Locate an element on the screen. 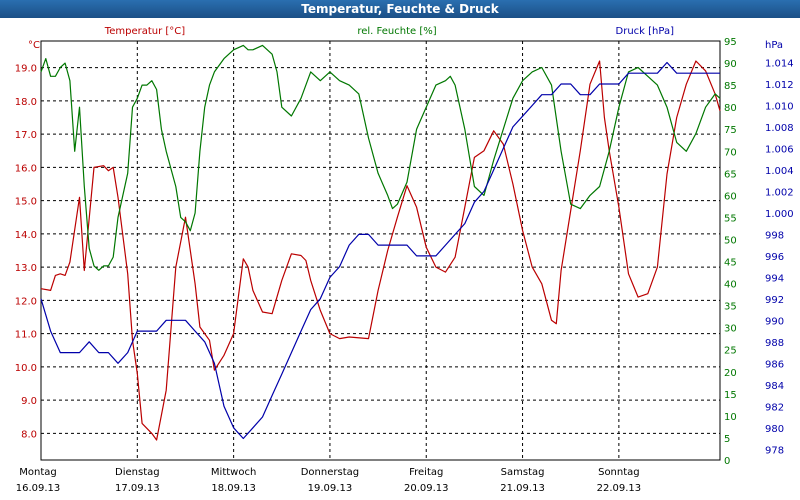 The image size is (800, 500). humidity-tick-label: 10 is located at coordinates (730, 417).